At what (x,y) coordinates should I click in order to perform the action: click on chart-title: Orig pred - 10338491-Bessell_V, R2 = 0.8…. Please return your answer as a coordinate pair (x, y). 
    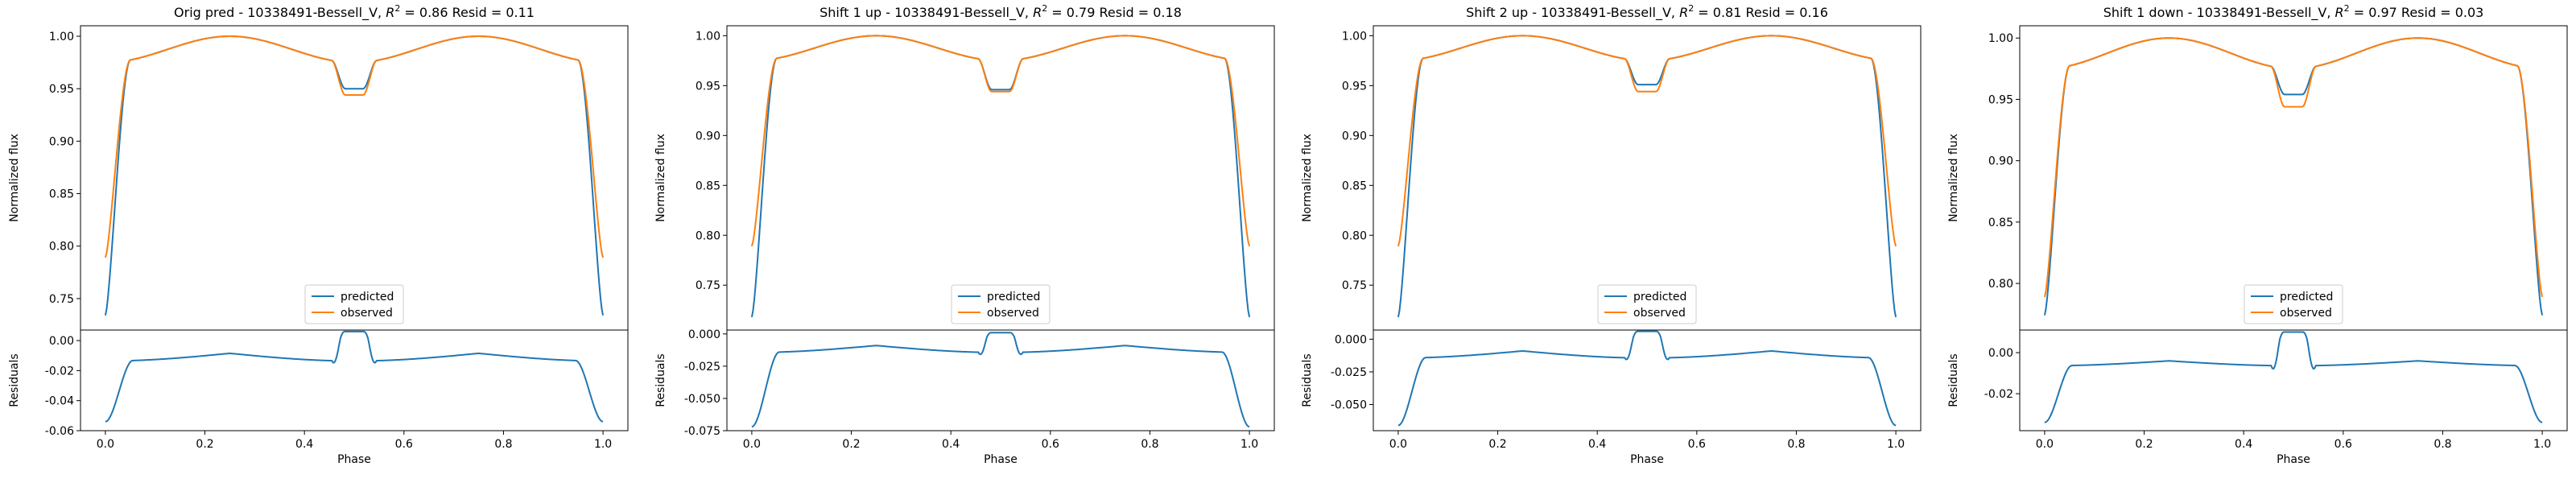
    Looking at the image, I should click on (354, 12).